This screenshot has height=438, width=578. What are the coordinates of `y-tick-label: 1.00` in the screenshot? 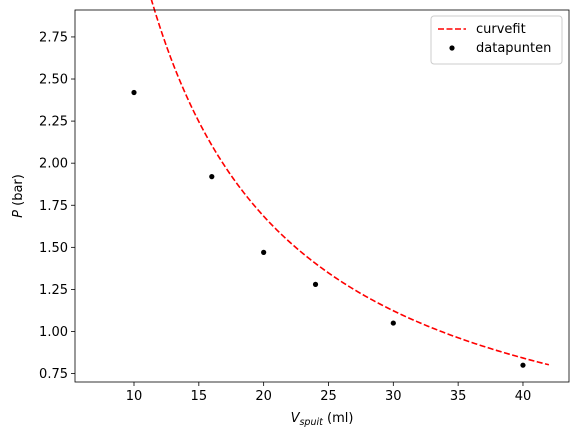 It's located at (53, 332).